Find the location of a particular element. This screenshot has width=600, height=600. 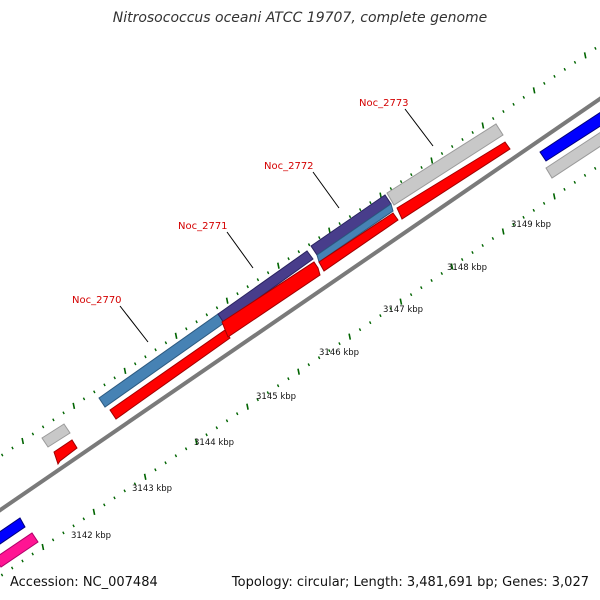

gene-arrow-grey-small is located at coordinates (56, 435).